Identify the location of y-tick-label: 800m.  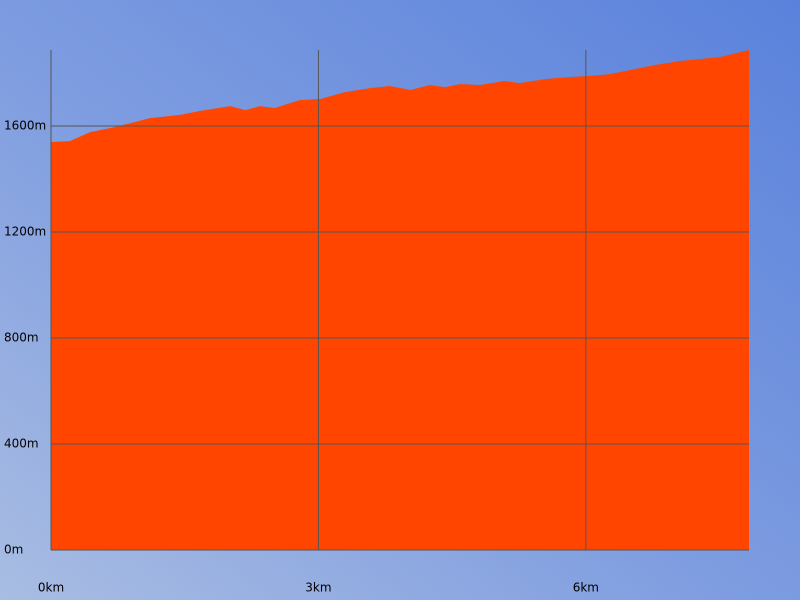
(21, 338).